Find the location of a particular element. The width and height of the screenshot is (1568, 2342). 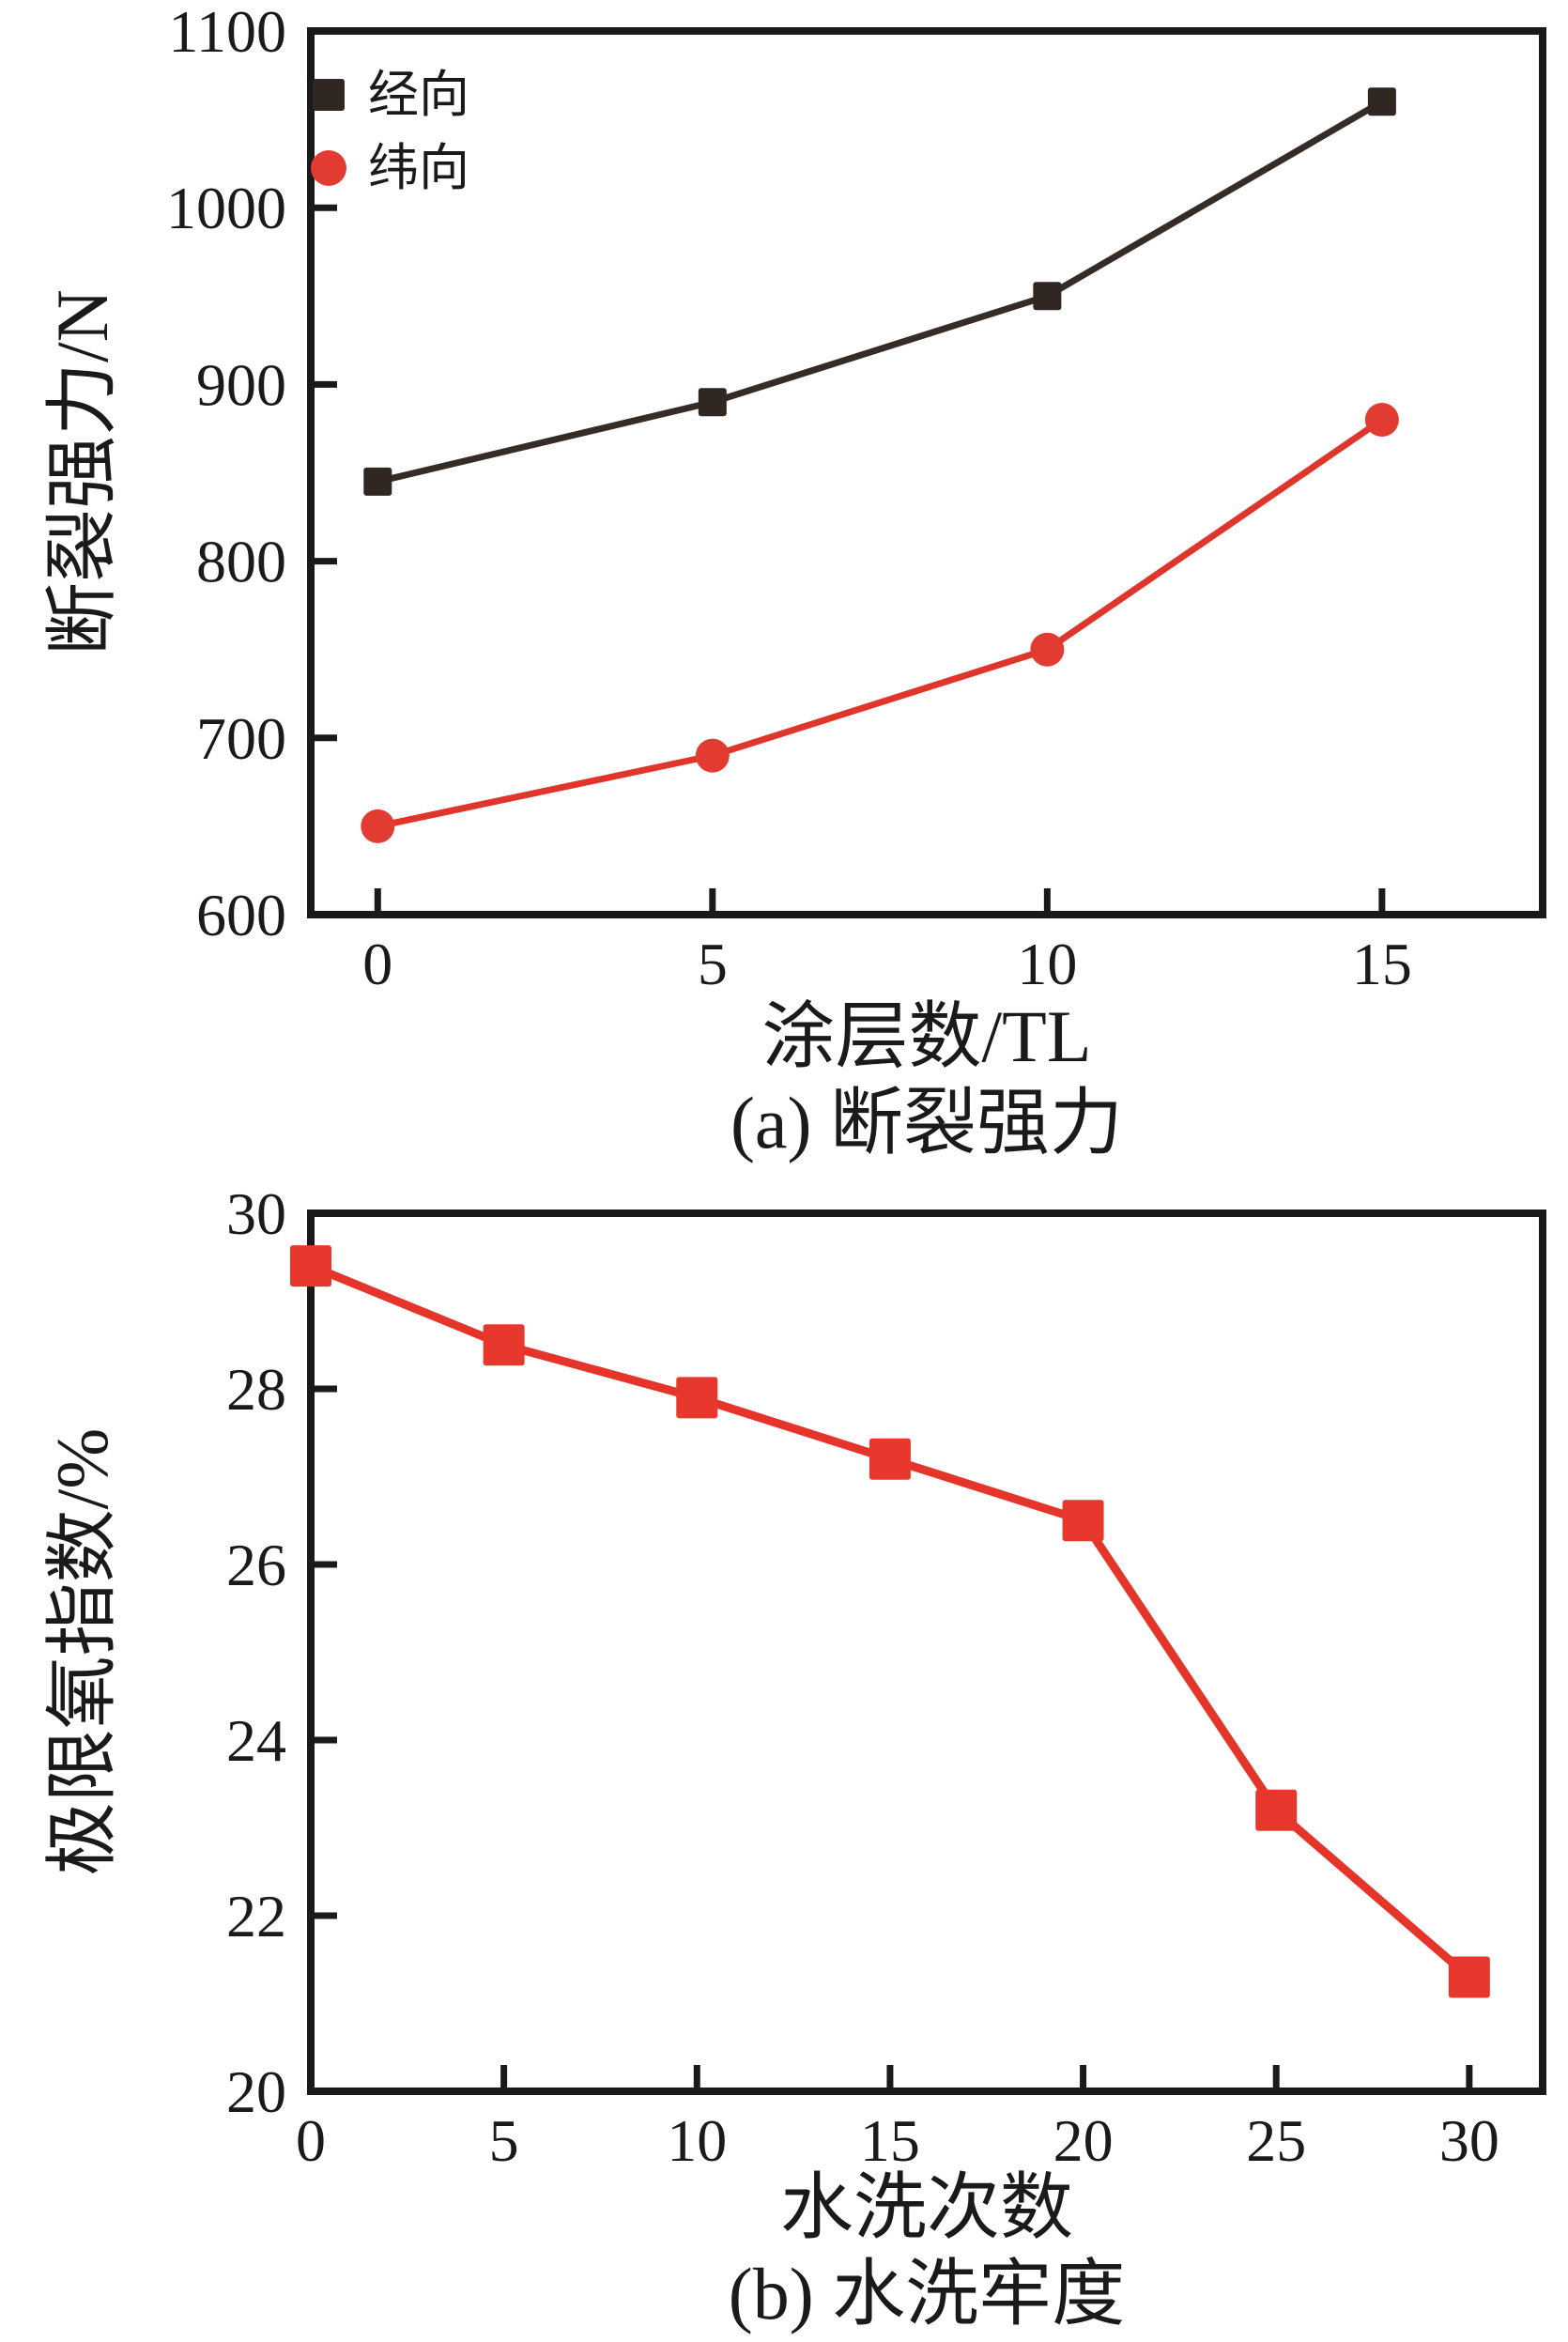

y-tick-label: 1100 is located at coordinates (227, 33).